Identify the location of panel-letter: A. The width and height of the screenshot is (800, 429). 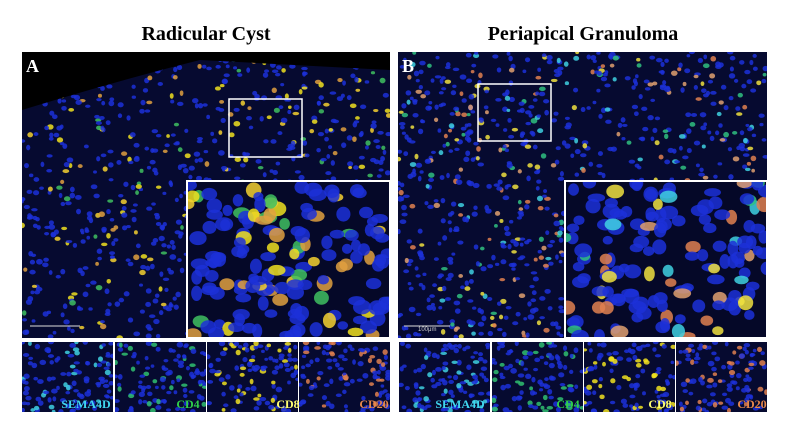
(32, 66).